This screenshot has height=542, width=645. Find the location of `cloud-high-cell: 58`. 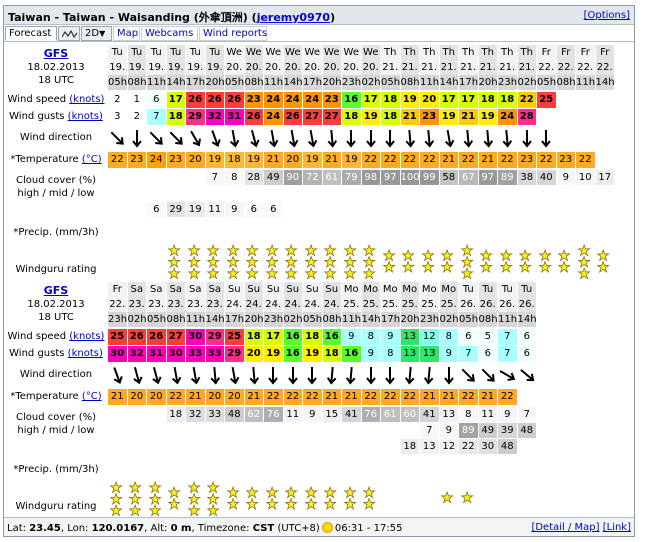

cloud-high-cell: 58 is located at coordinates (448, 177).